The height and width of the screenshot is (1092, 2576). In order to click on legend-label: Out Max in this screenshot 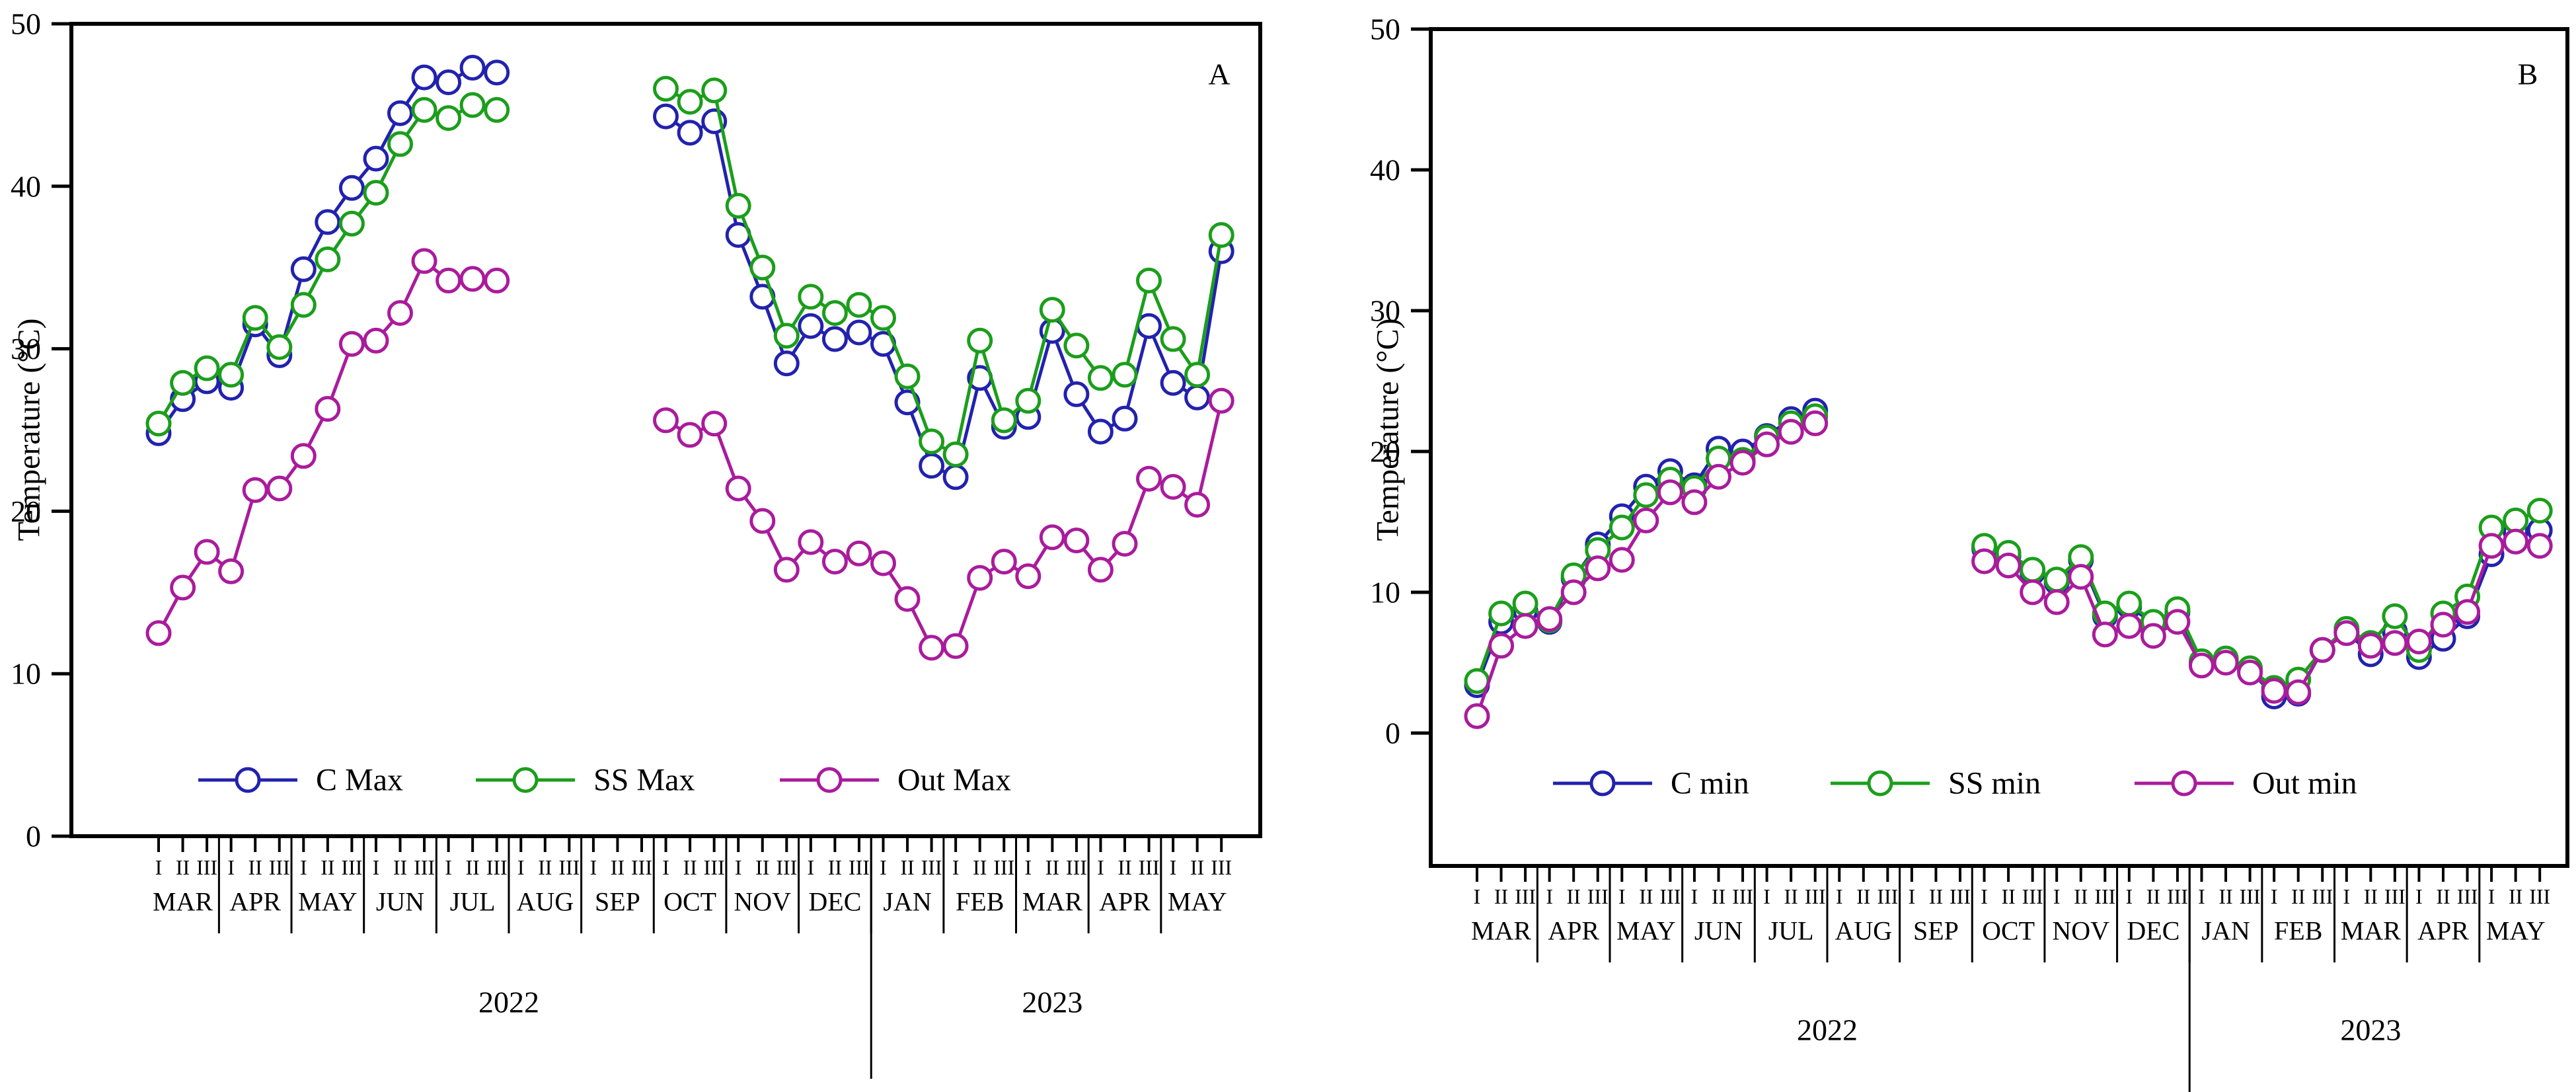, I will do `click(954, 780)`.